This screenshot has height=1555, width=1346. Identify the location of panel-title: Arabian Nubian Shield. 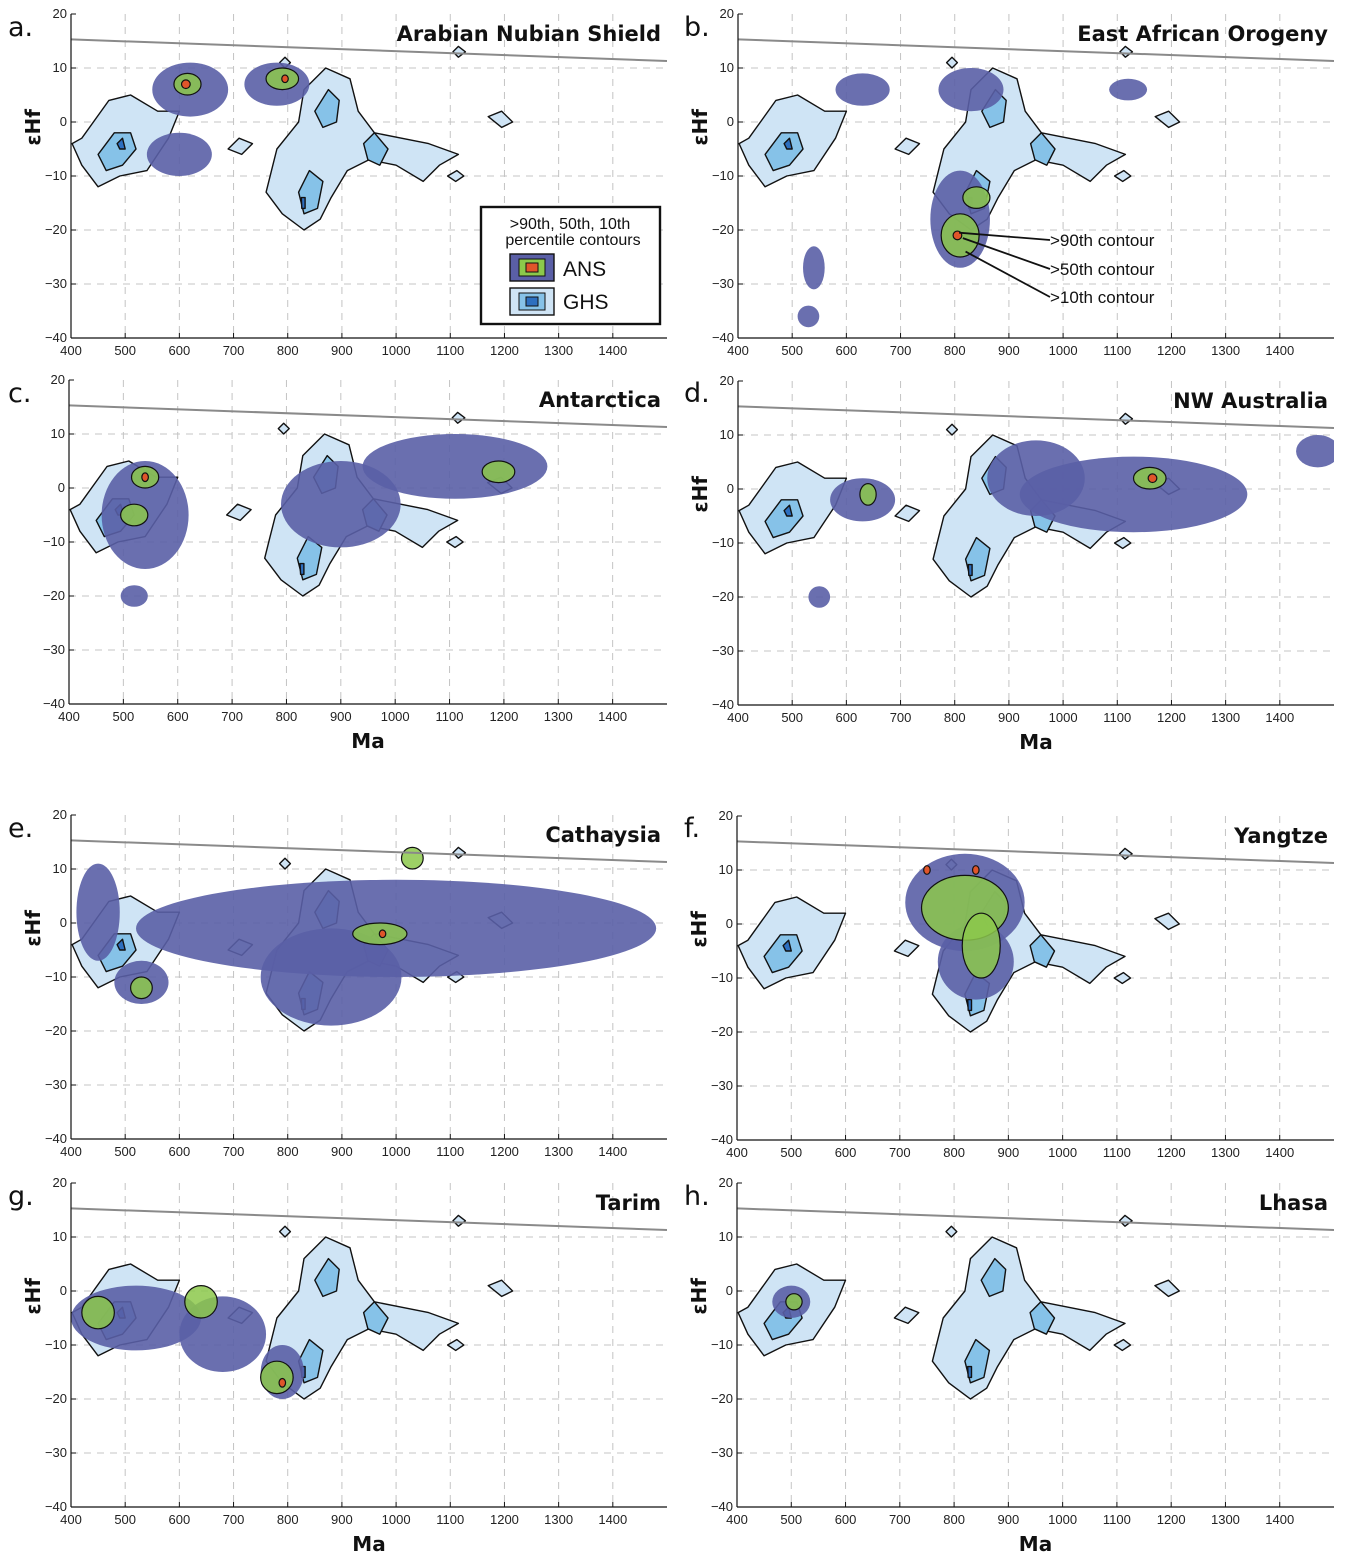
(529, 34).